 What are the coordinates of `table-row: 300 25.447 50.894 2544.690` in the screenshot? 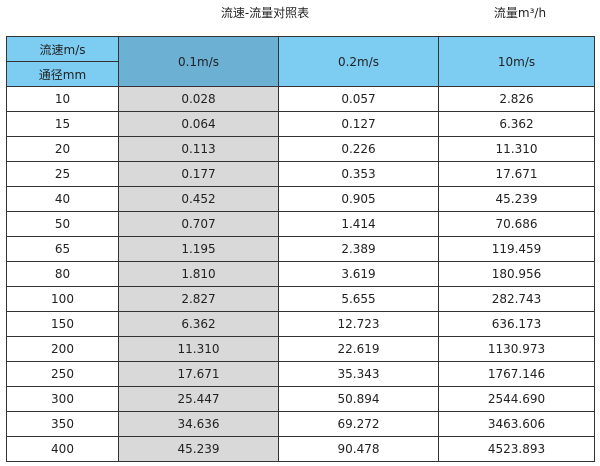 It's located at (300, 399).